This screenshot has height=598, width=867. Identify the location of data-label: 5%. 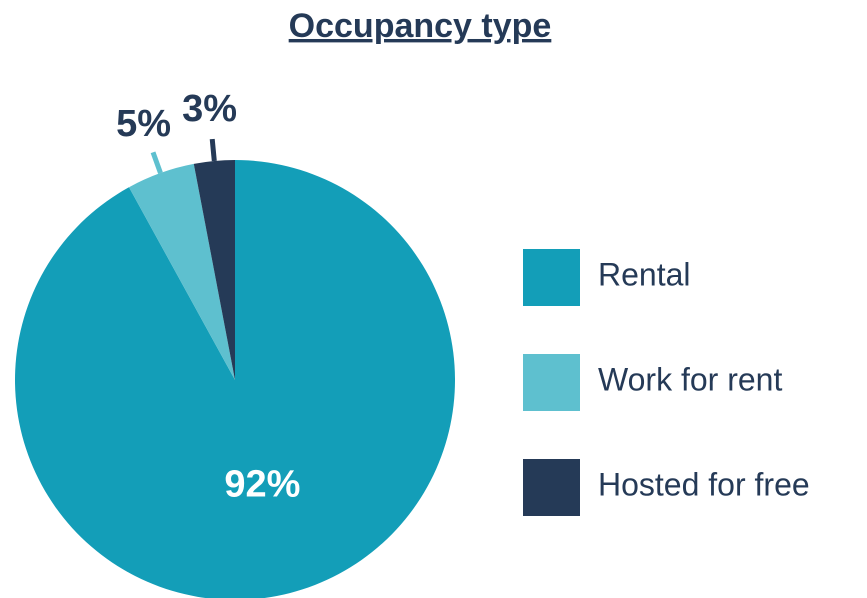
(143, 124).